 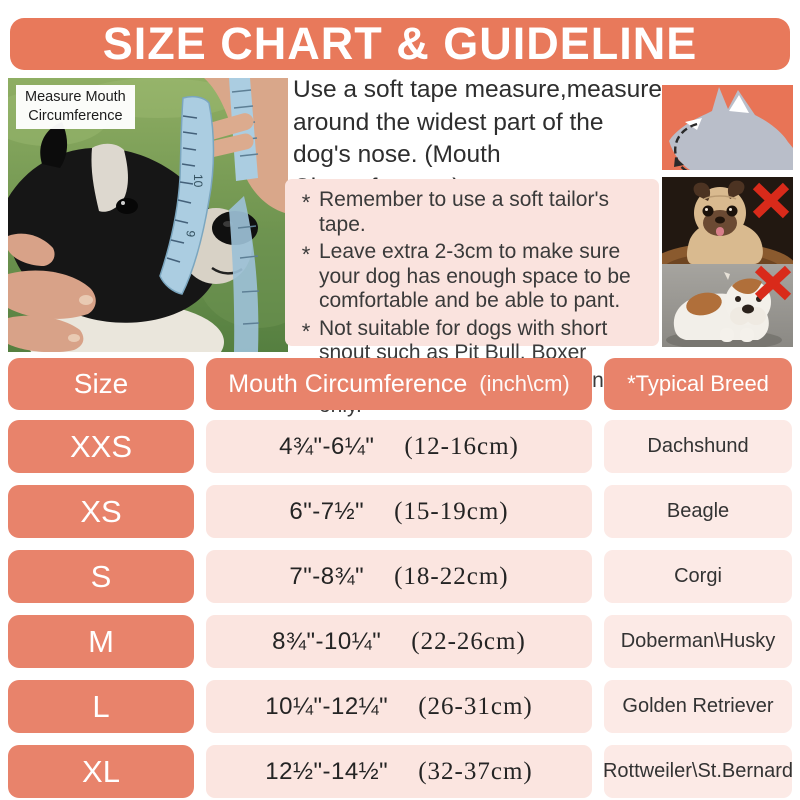 What do you see at coordinates (720, 231) in the screenshot?
I see `pug-tongue` at bounding box center [720, 231].